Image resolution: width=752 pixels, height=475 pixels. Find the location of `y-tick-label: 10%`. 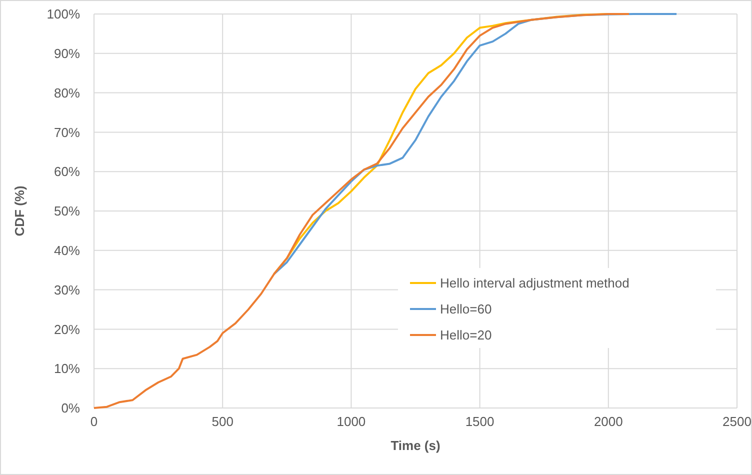

y-tick-label: 10% is located at coordinates (67, 368).